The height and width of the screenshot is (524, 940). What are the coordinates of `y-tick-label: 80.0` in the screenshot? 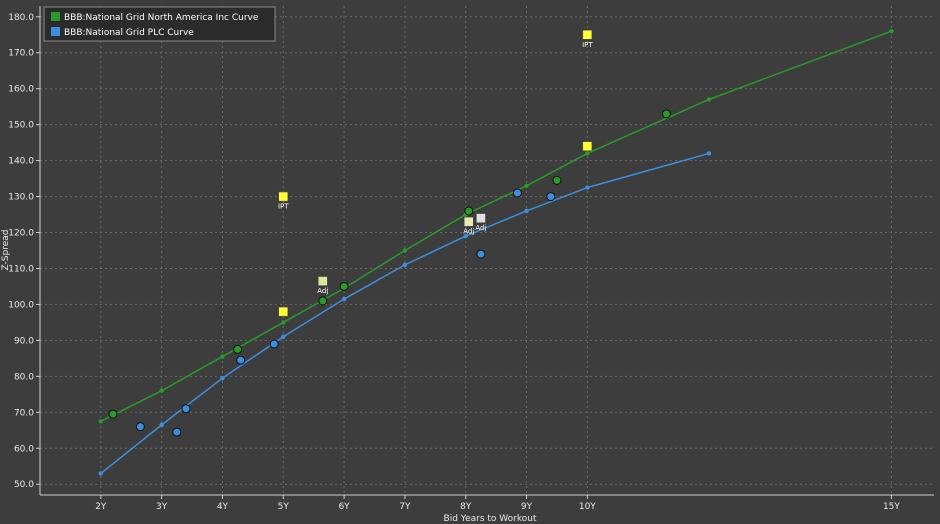 It's located at (24, 377).